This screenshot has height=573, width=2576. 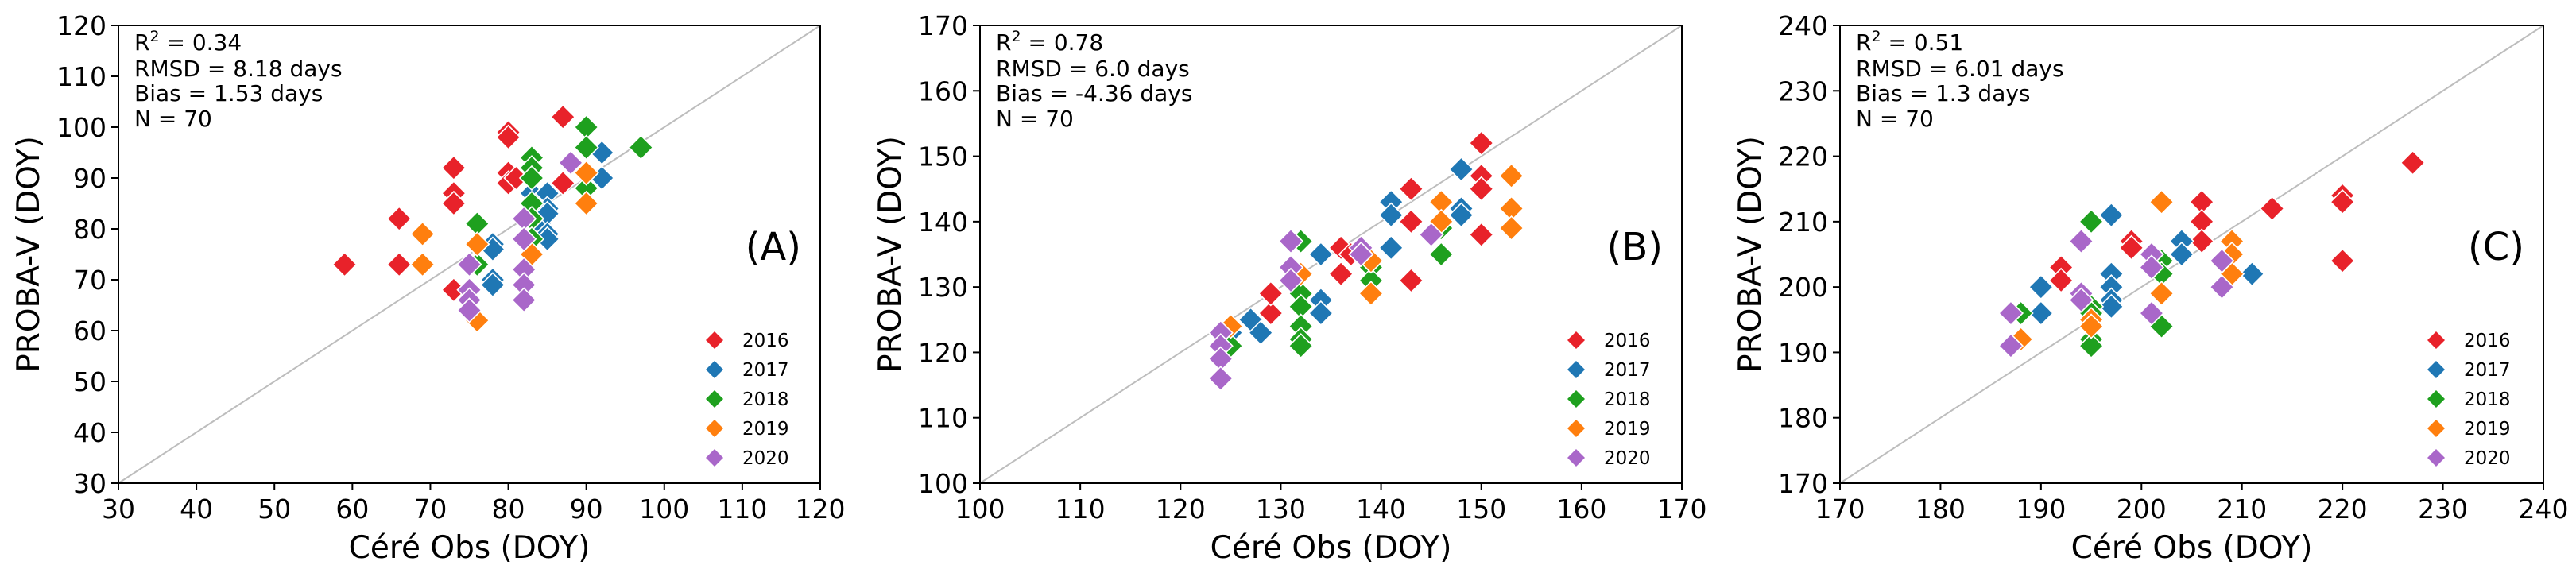 What do you see at coordinates (2443, 509) in the screenshot?
I see `x-tick-label: 230` at bounding box center [2443, 509].